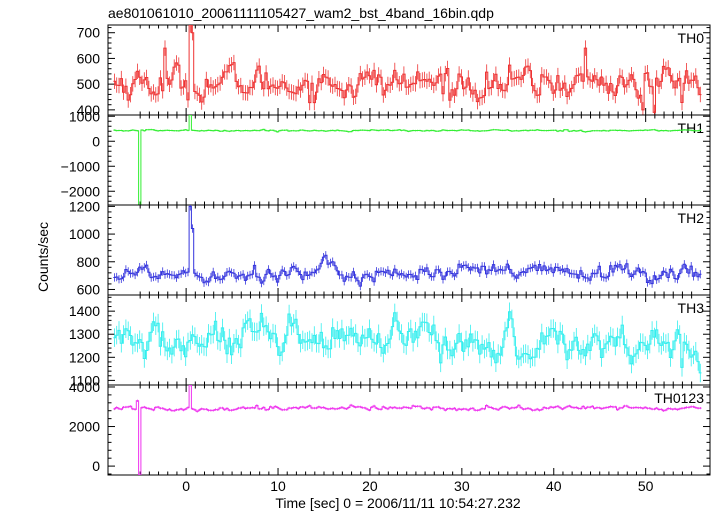 The width and height of the screenshot is (717, 516). What do you see at coordinates (43, 257) in the screenshot?
I see `y-axis-title: Counts/sec` at bounding box center [43, 257].